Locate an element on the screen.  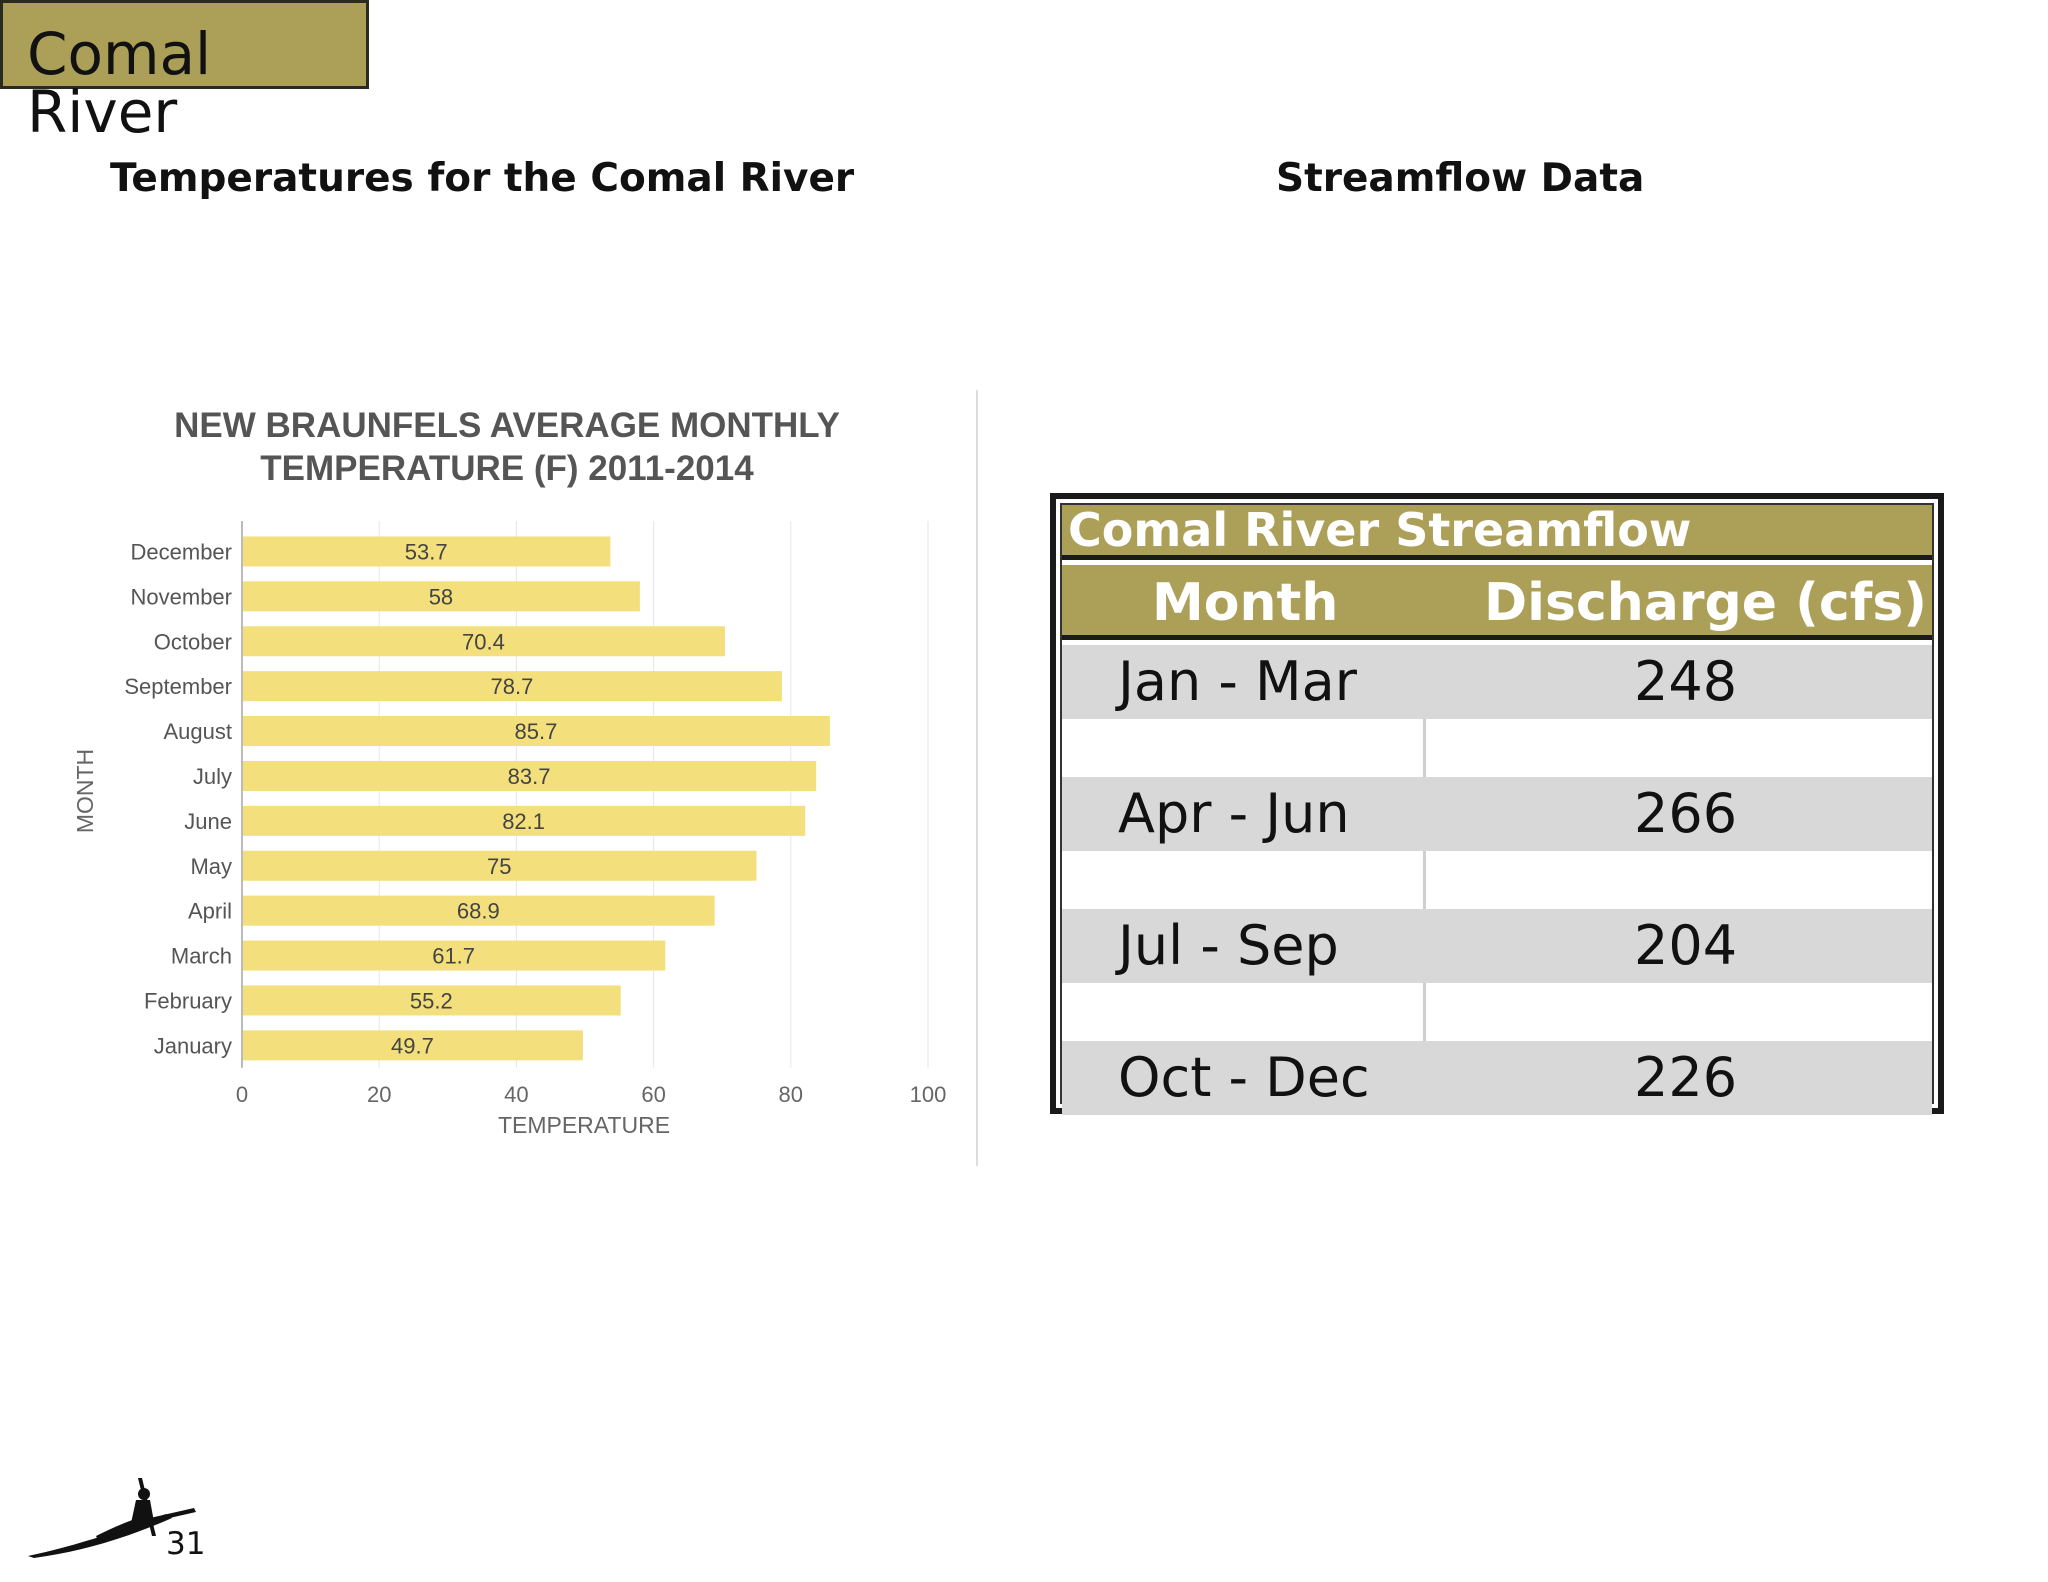
x-tick-label: 100 is located at coordinates (928, 1094).